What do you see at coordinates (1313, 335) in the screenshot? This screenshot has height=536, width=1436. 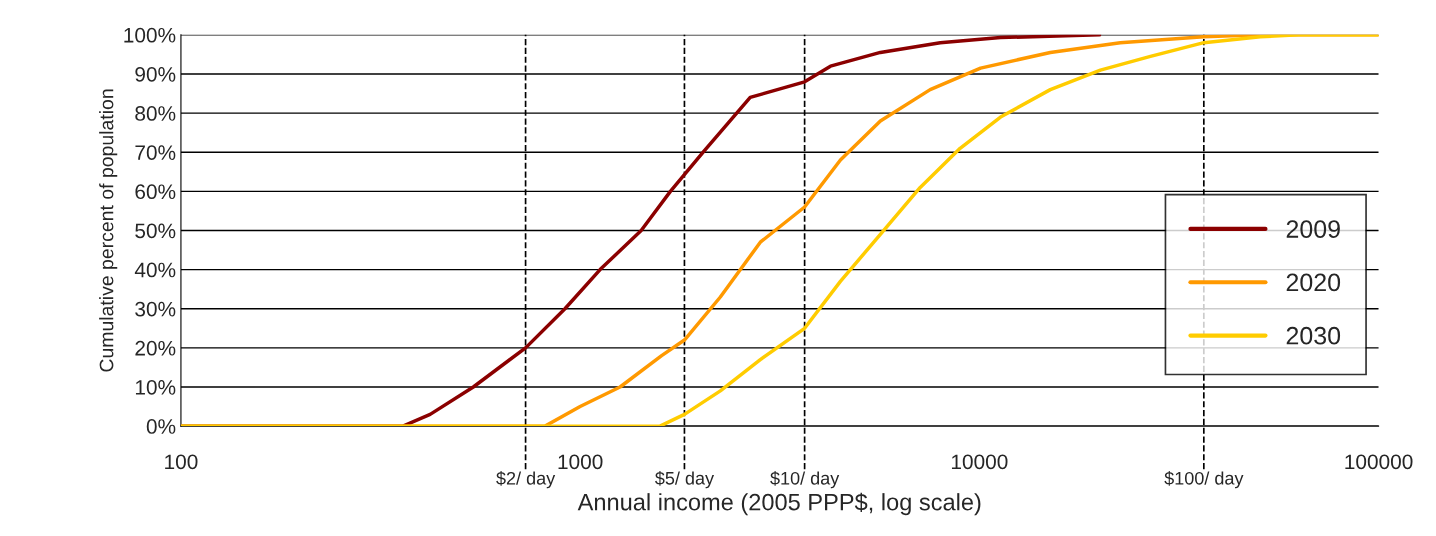 I see `legend-label: 2030` at bounding box center [1313, 335].